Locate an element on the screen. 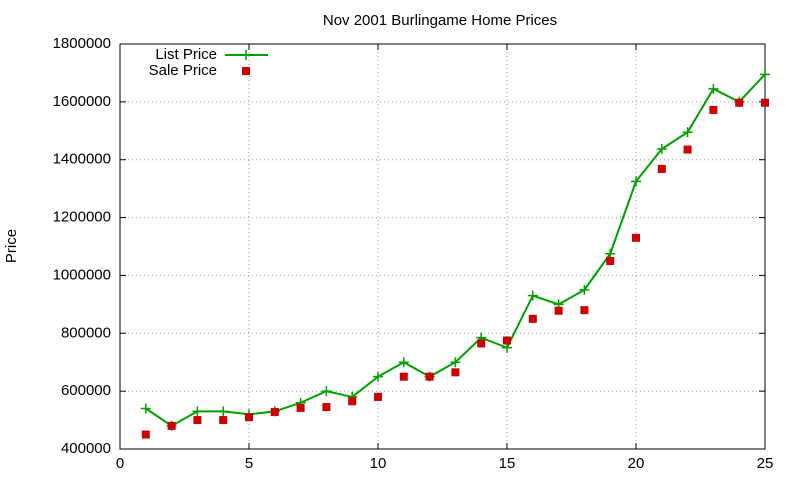  chart-title: Nov 2001 Burlingame Home Prices is located at coordinates (440, 20).